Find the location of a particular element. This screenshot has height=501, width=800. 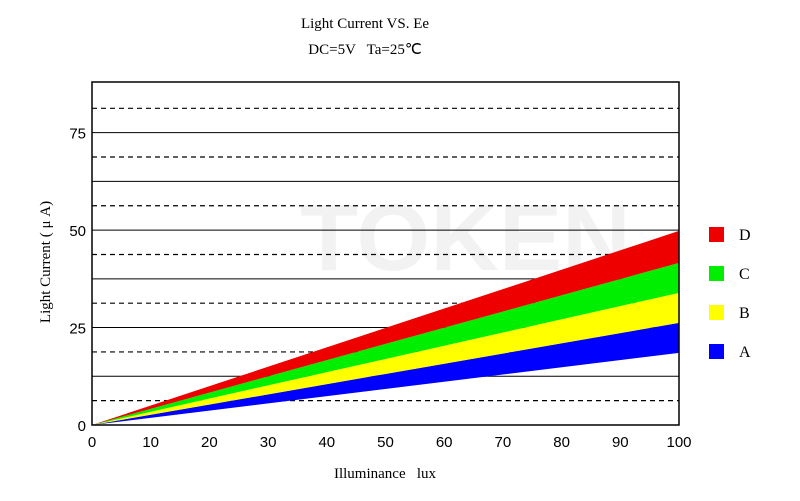

legend-swatch-B is located at coordinates (716, 312).